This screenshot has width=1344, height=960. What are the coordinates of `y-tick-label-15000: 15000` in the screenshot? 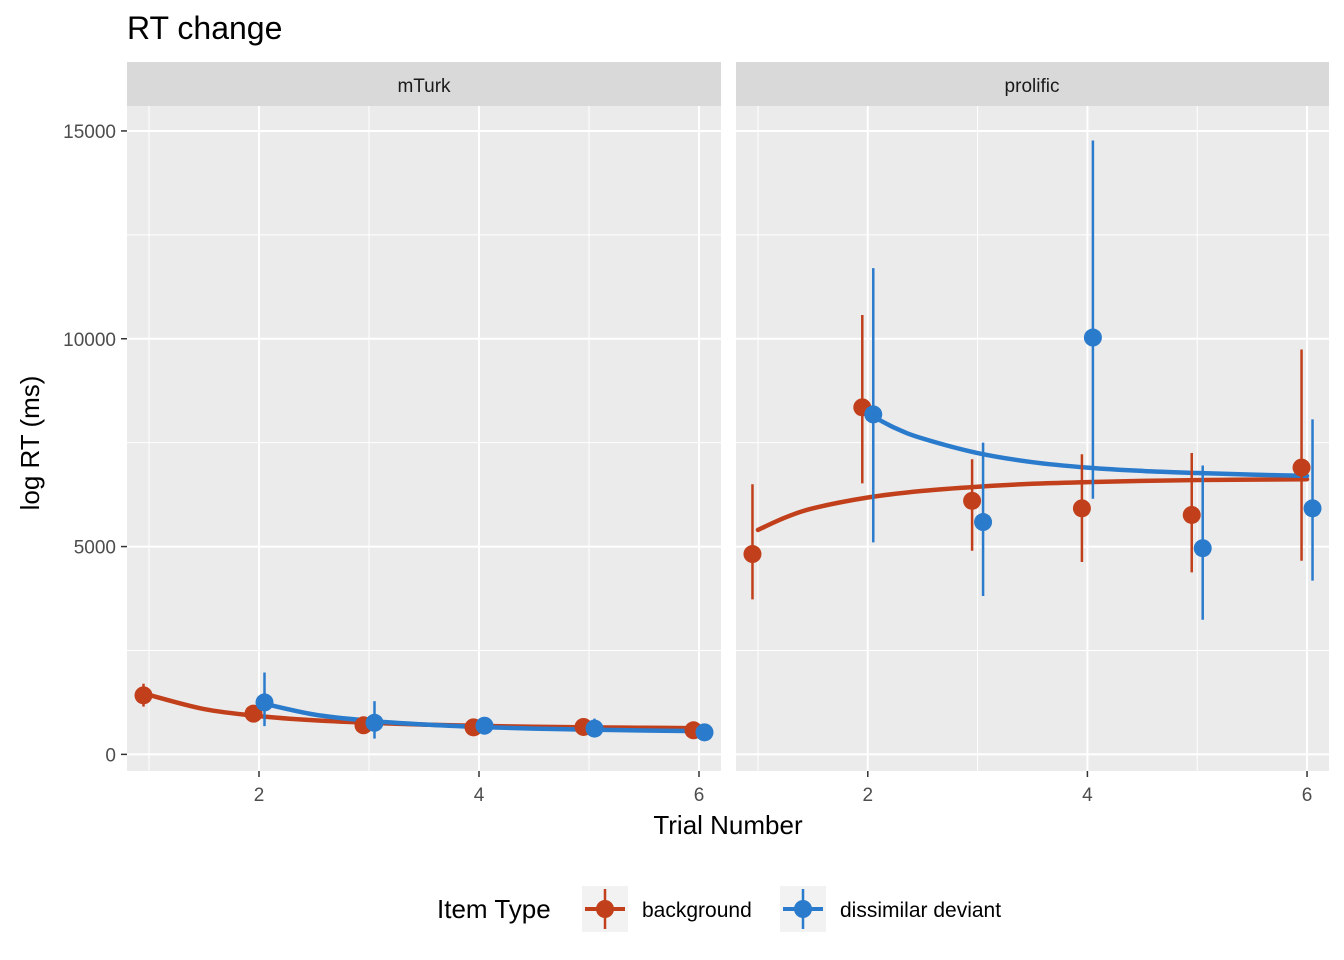 It's located at (89, 132).